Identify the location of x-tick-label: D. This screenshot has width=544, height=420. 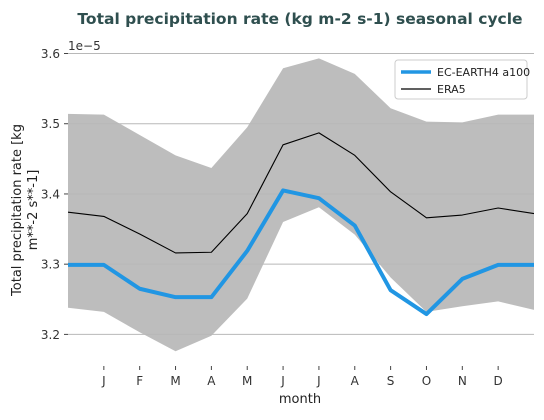
(498, 381).